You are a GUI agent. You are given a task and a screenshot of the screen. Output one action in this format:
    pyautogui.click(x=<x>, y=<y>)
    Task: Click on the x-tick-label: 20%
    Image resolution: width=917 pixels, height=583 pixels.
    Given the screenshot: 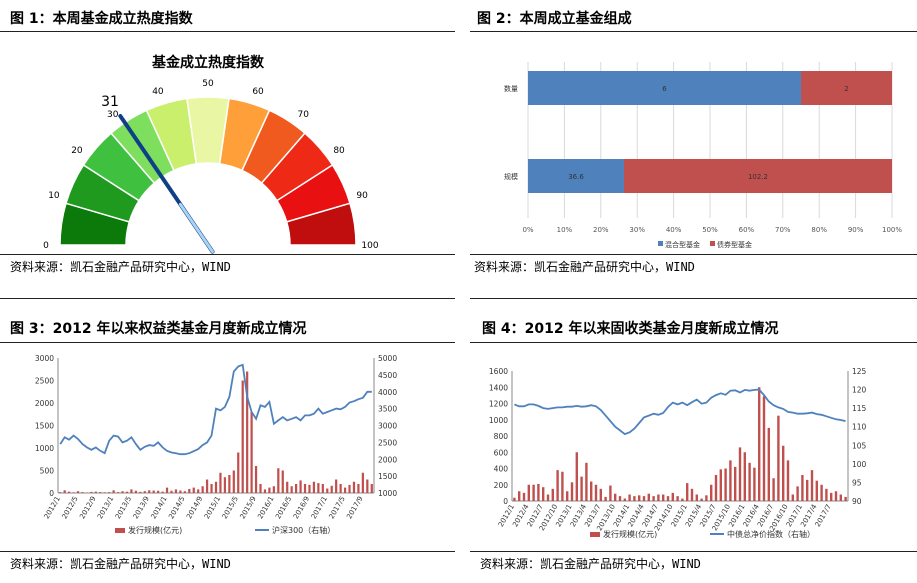 What is the action you would take?
    pyautogui.click(x=601, y=230)
    